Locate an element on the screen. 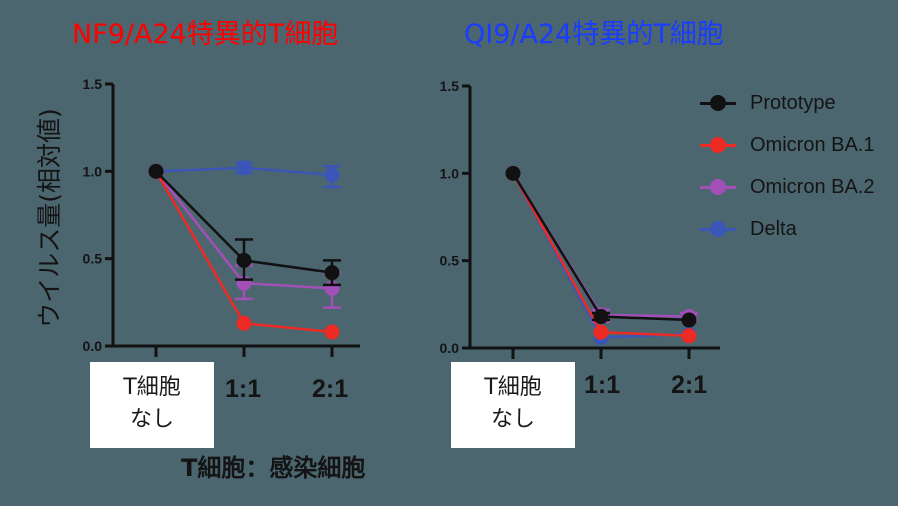  legend-item-prototype: Prototype is located at coordinates (787, 103).